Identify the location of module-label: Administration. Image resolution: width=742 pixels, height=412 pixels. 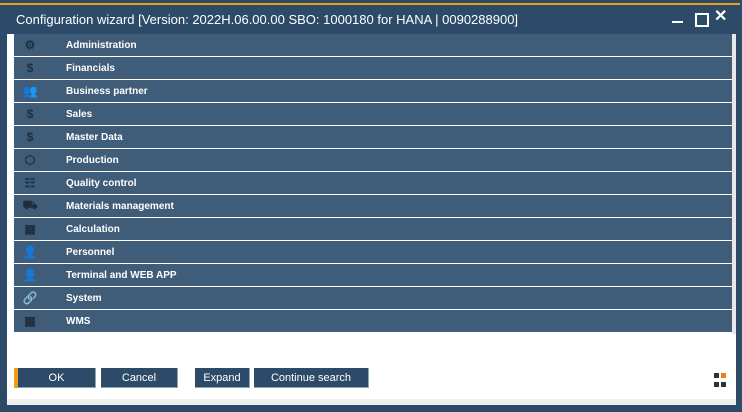
(101, 45).